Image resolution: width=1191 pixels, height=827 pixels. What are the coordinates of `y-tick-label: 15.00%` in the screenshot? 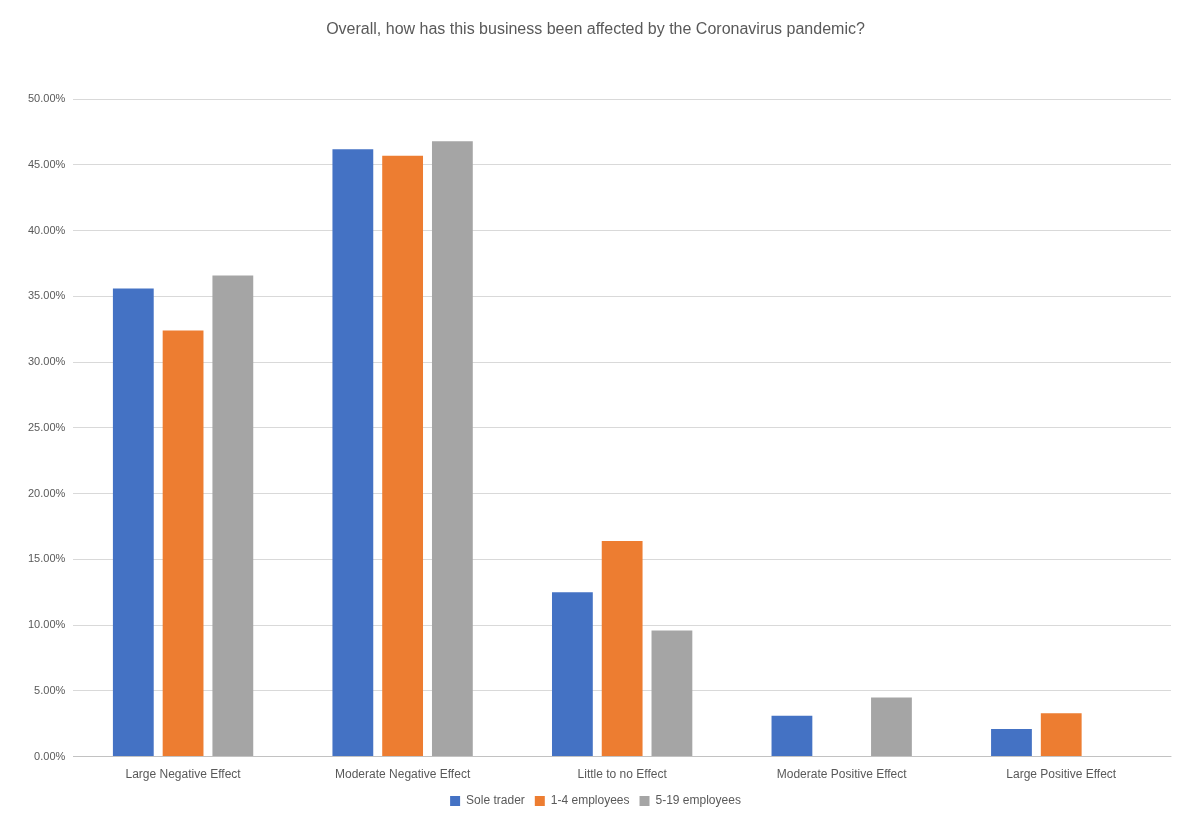 It's located at (47, 558).